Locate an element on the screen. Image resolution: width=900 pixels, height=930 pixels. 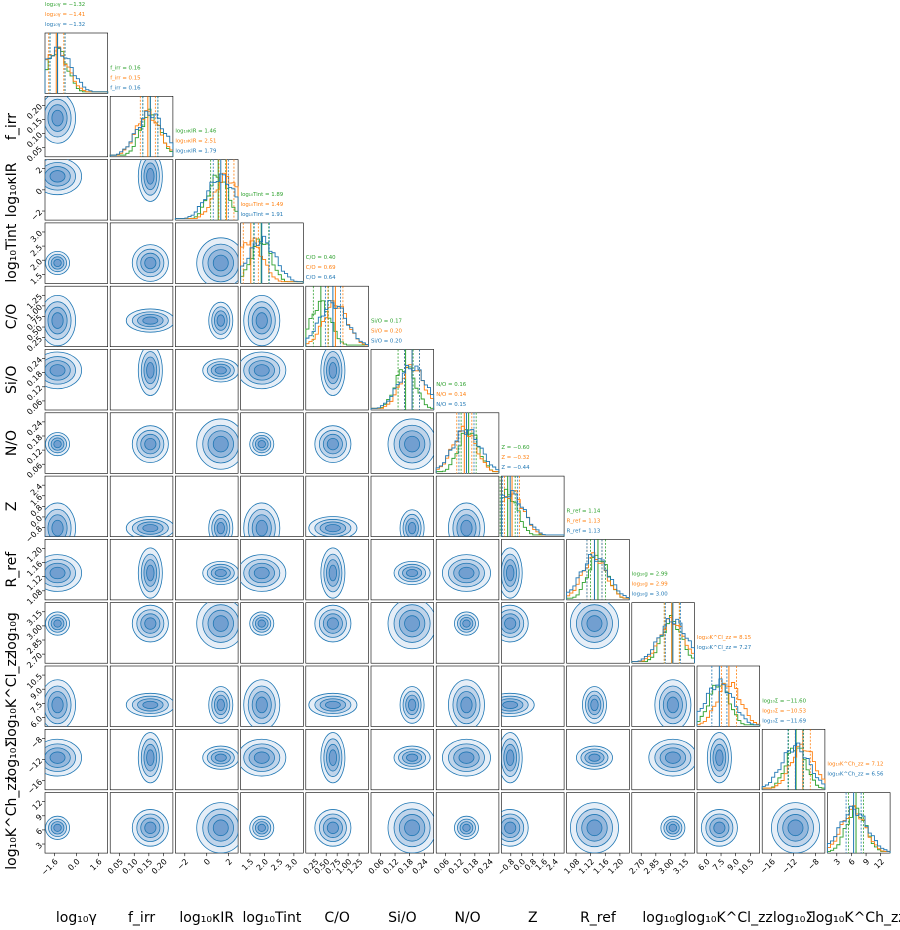
panel-kch-firr is located at coordinates (141, 823).